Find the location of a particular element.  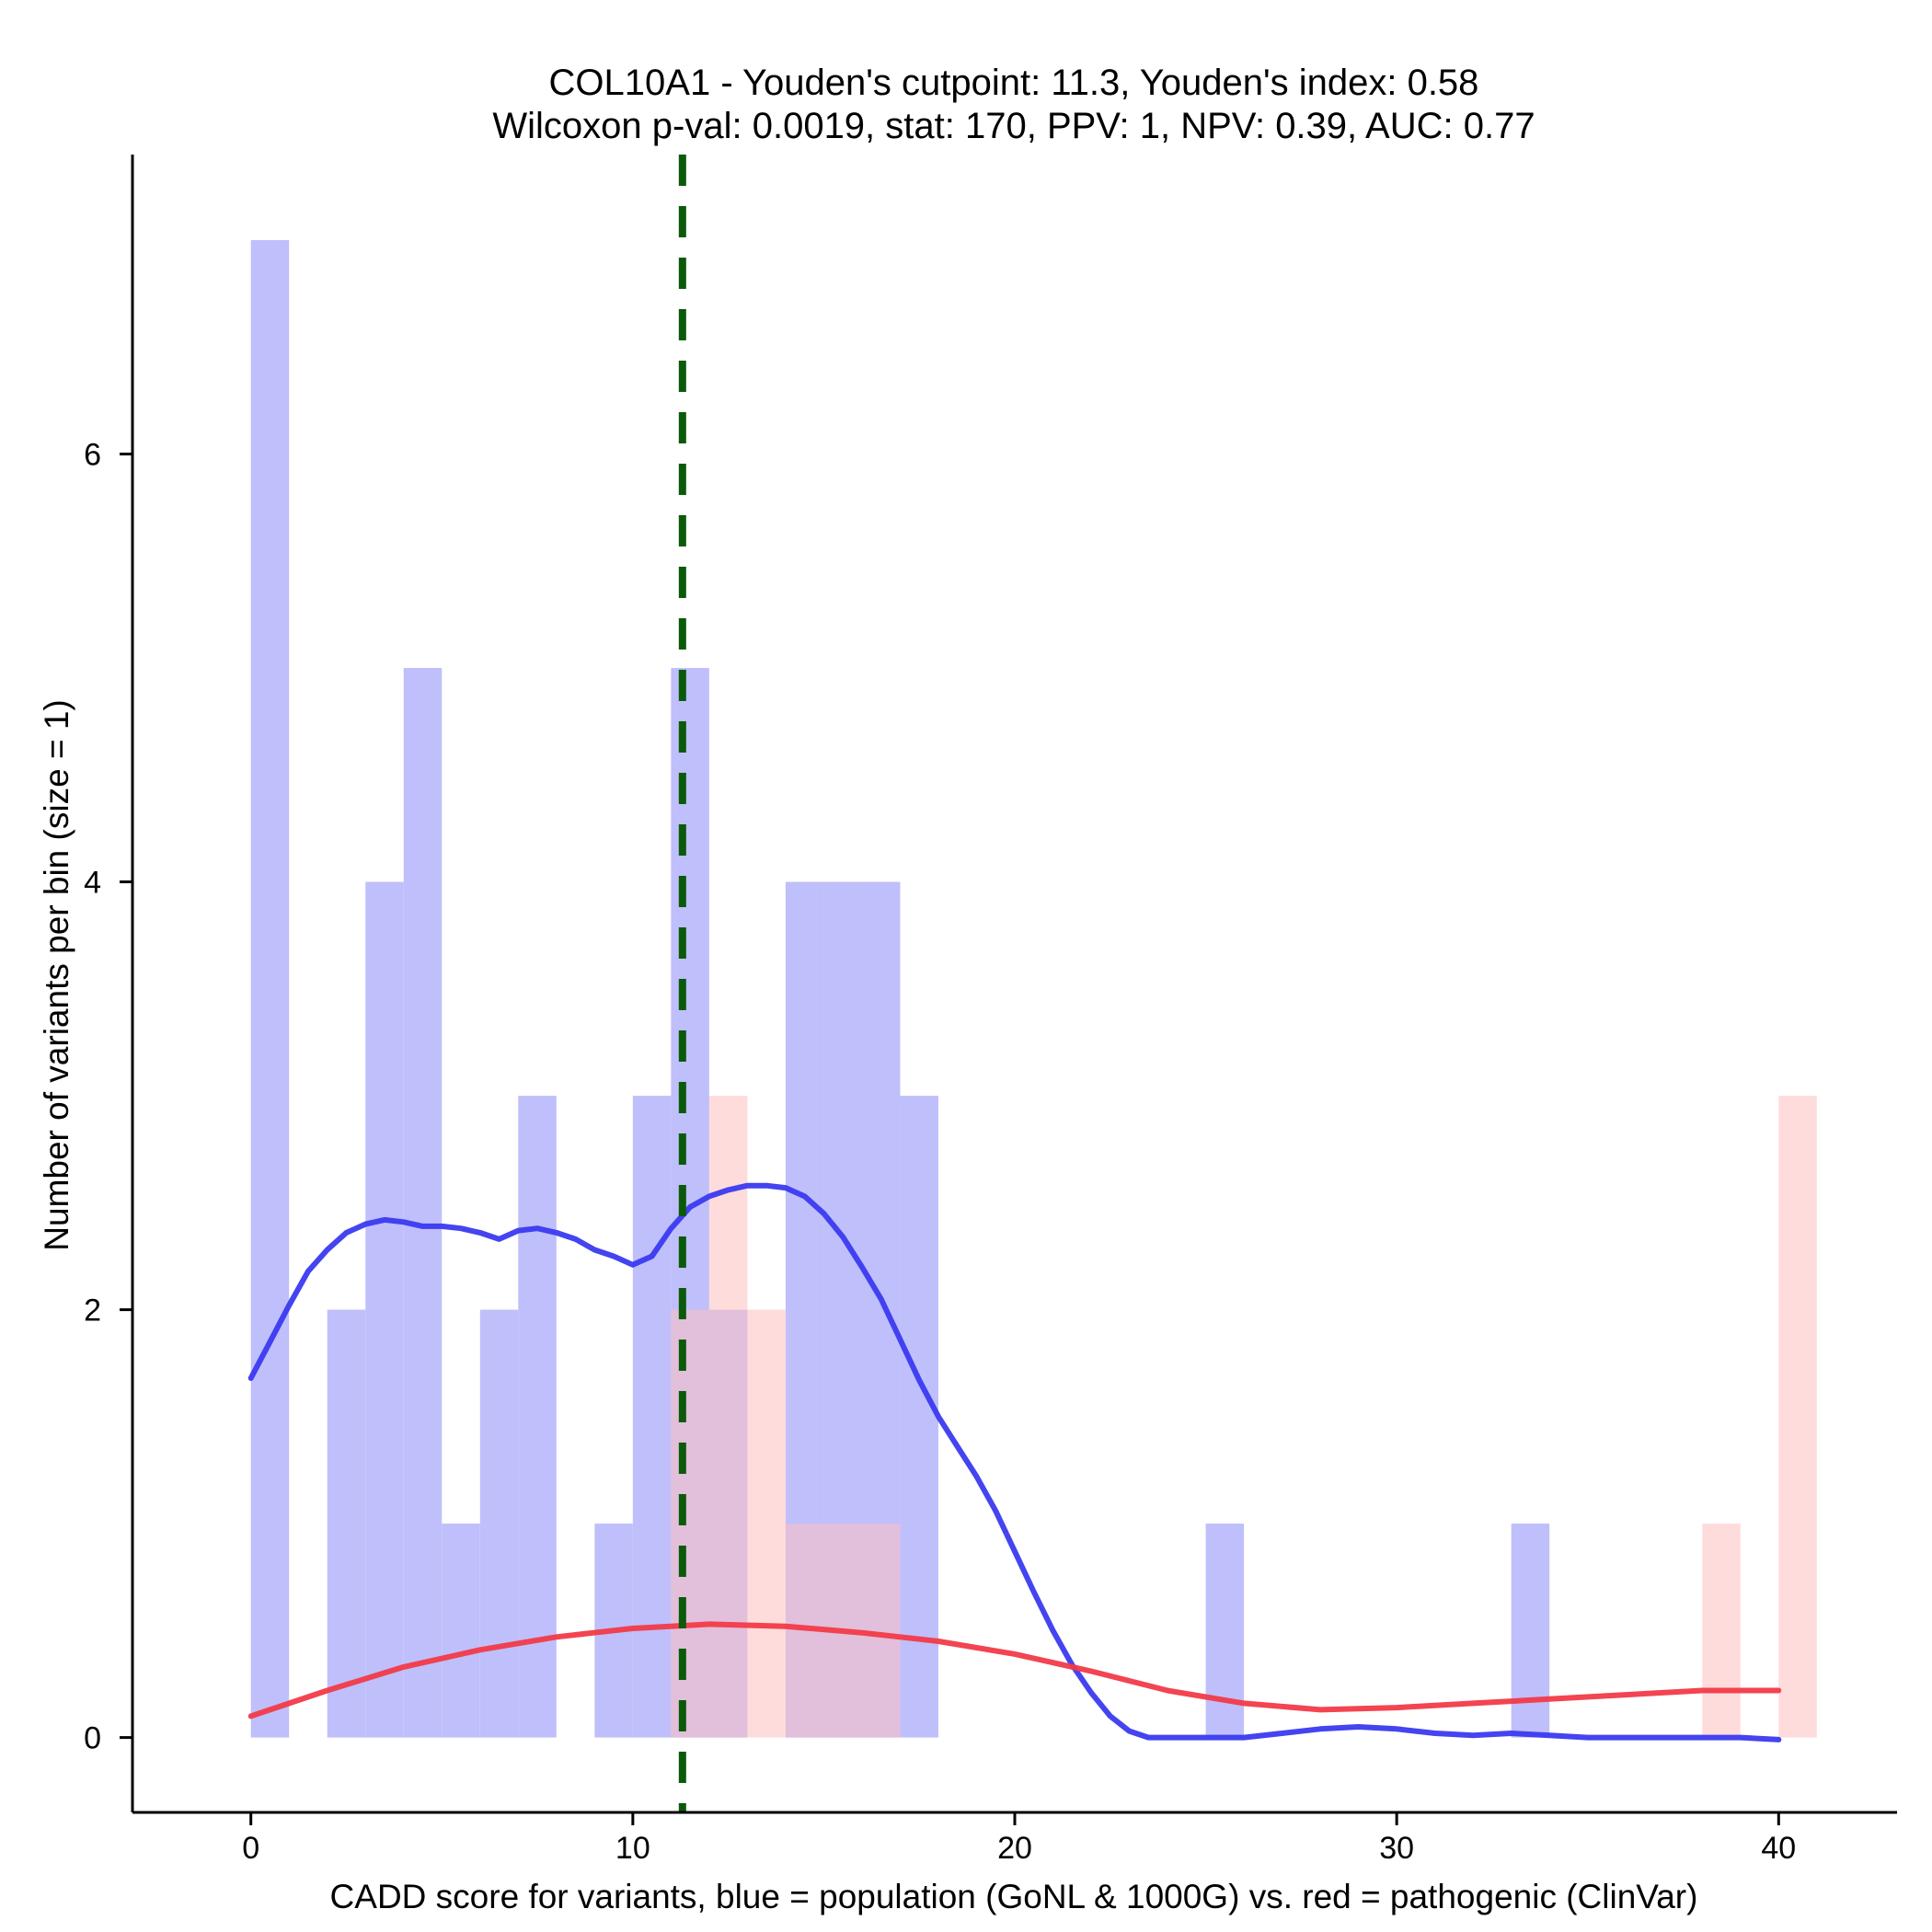

y-tick-label-6: 6 is located at coordinates (92, 455).